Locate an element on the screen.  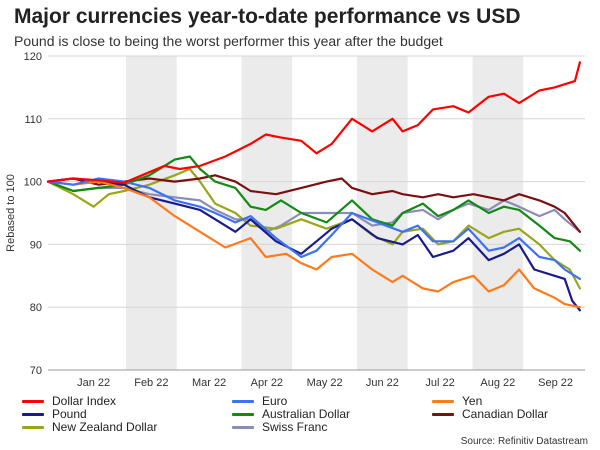
legend-item: Australian Dollar is located at coordinates (291, 414).